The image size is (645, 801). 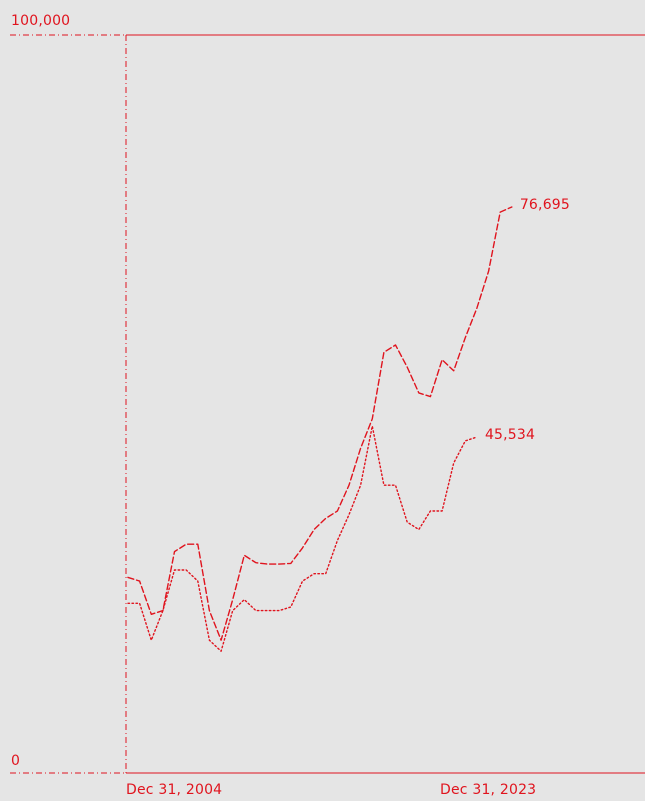 I want to click on y-tick-label-max: 100,000, so click(x=41, y=21).